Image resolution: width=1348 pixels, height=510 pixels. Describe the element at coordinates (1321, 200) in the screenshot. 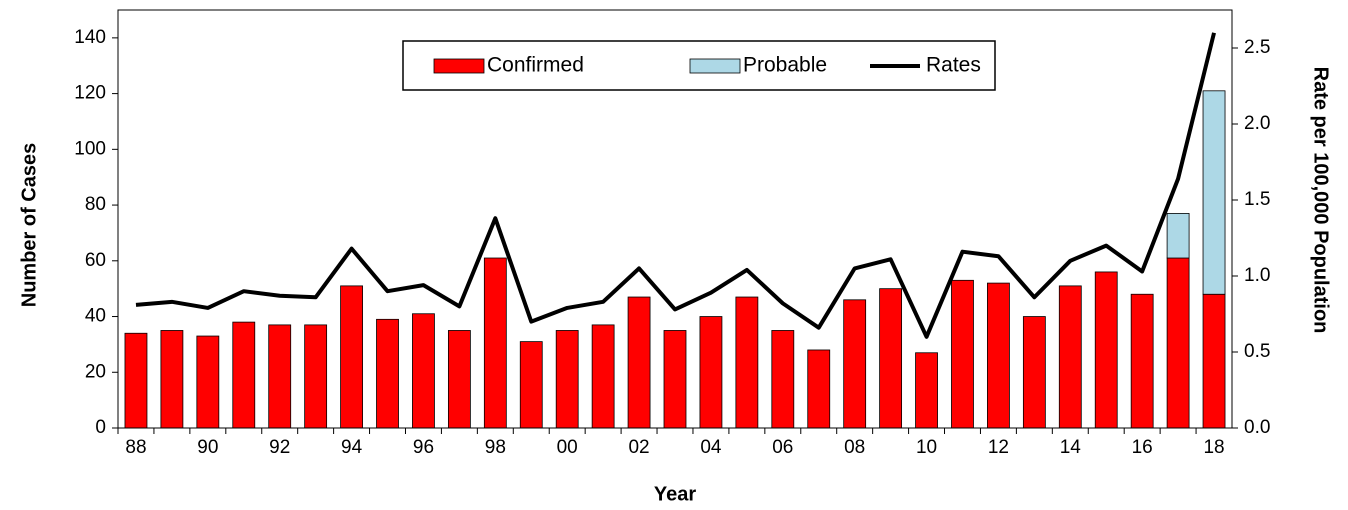

I see `y2-axis-title: Rate per 100,000 Population` at that location.